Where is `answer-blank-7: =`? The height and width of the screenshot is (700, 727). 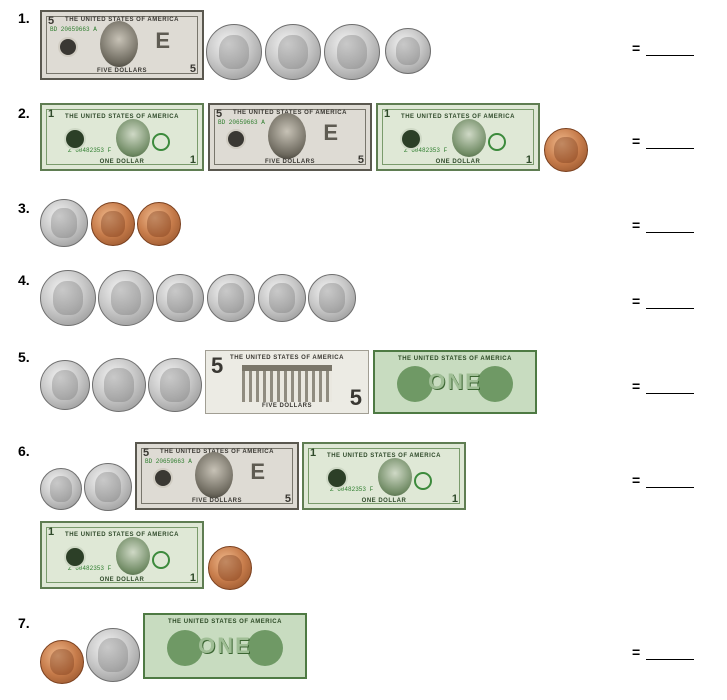
answer-blank-7: = is located at coordinates (663, 652).